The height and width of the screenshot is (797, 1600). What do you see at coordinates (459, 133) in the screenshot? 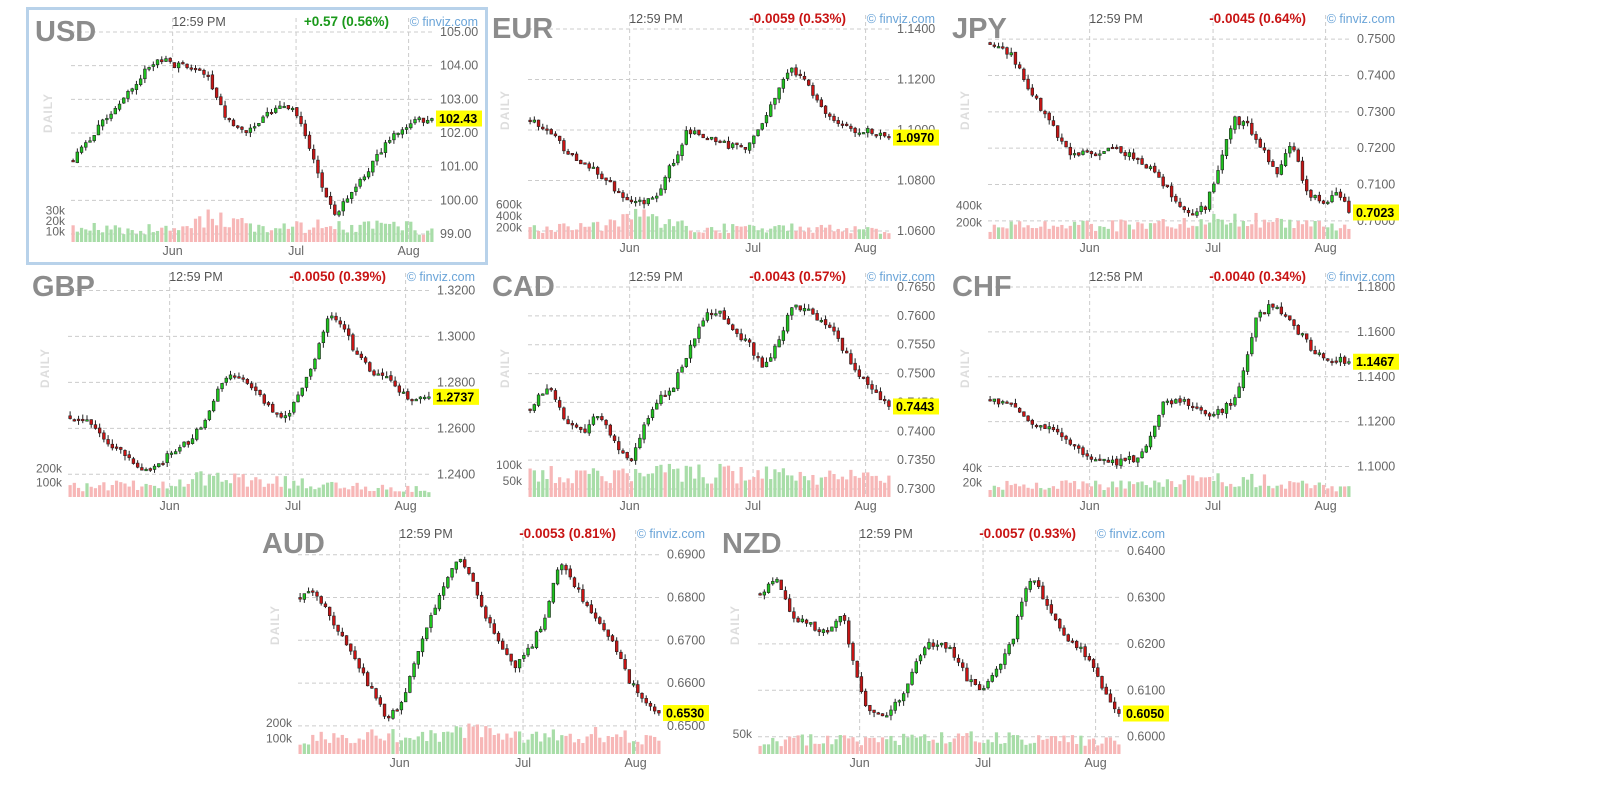
I see `y-tick-label: 102.00` at bounding box center [459, 133].